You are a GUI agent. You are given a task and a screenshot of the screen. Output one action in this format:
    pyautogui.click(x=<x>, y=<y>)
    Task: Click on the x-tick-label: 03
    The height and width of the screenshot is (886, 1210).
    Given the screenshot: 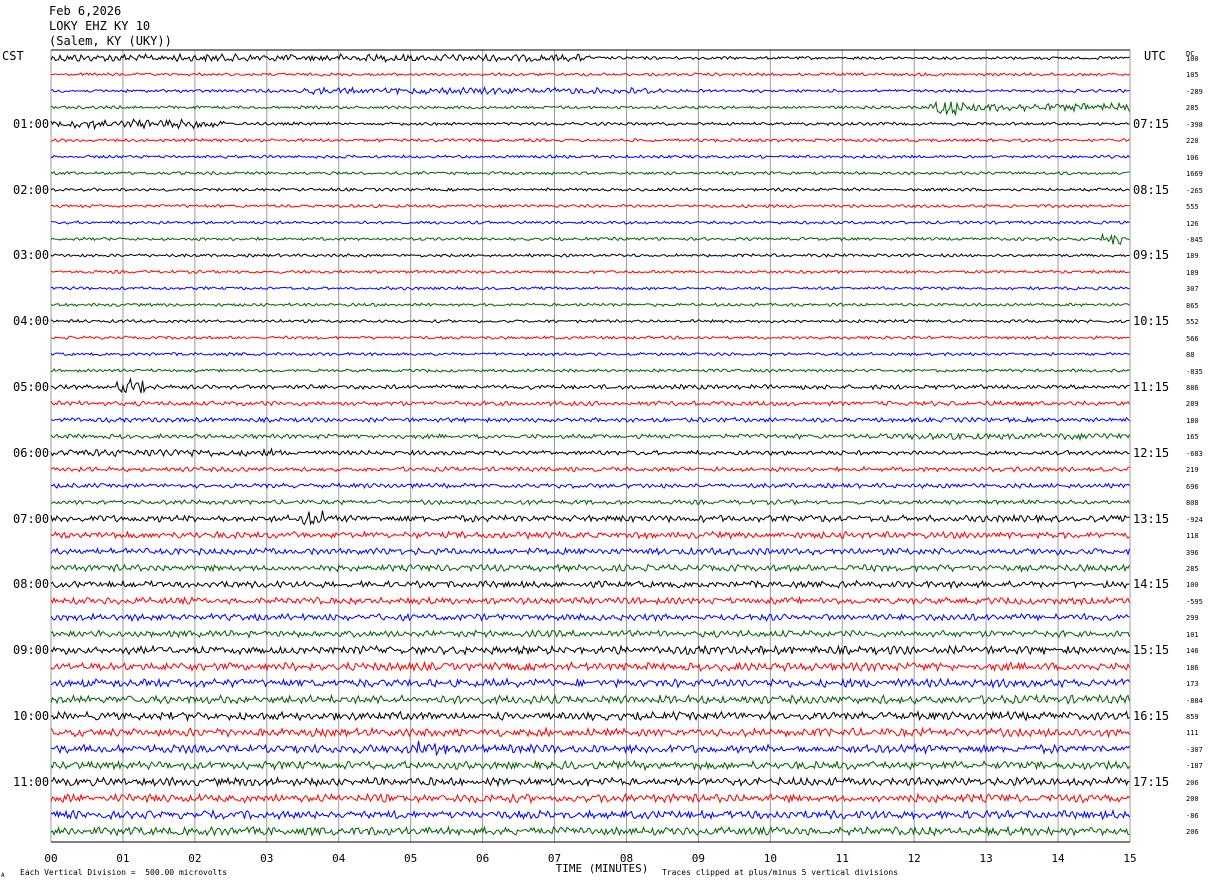 What is the action you would take?
    pyautogui.click(x=266, y=858)
    